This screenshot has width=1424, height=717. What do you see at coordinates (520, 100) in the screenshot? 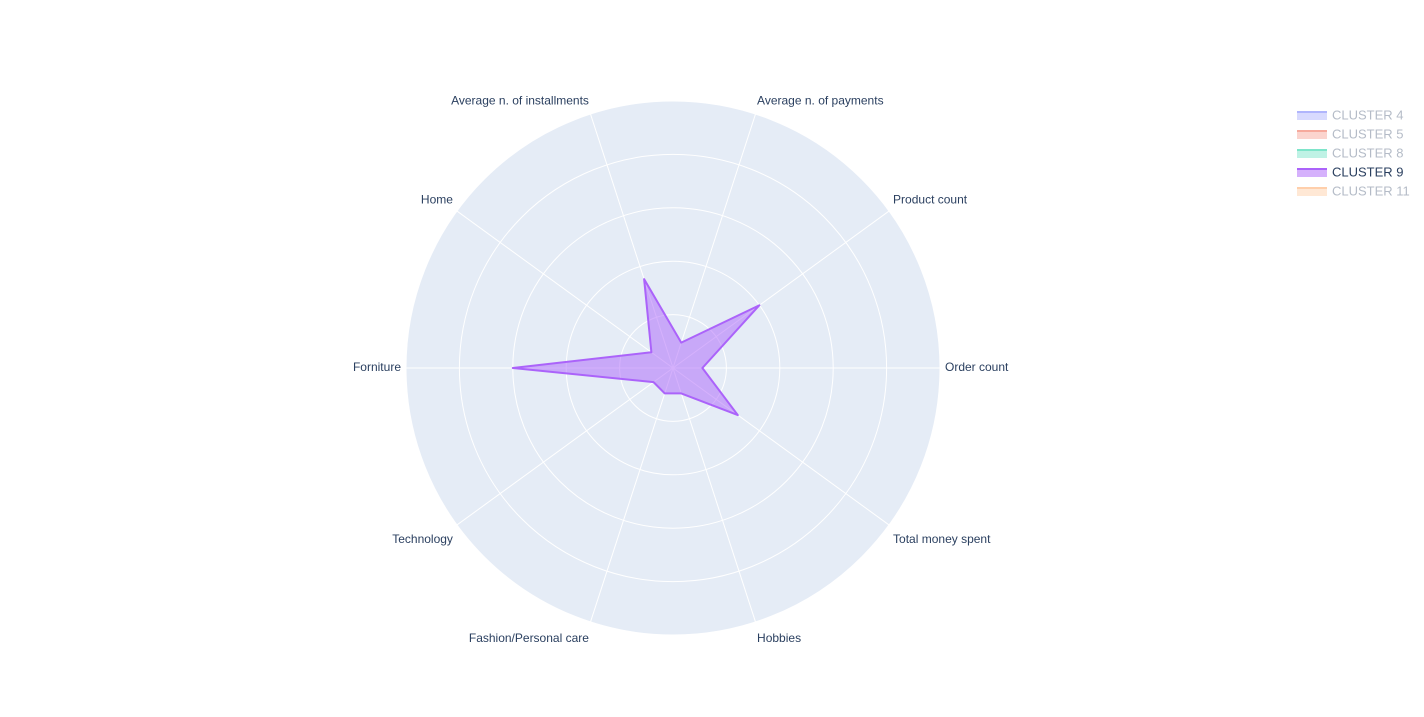
I see `axis-label: Average n. of installments` at bounding box center [520, 100].